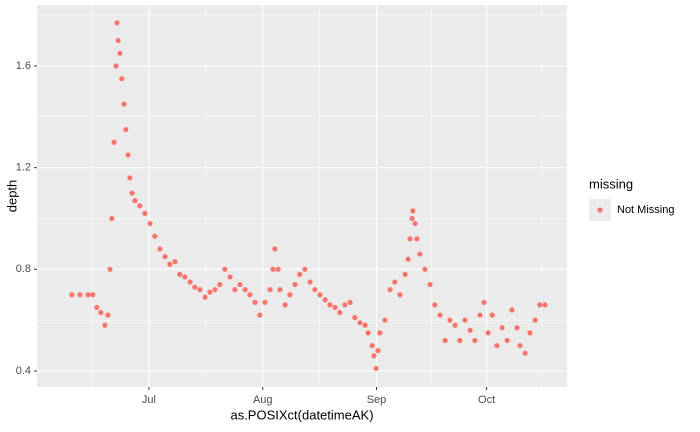 Image resolution: width=700 pixels, height=432 pixels. What do you see at coordinates (486, 400) in the screenshot?
I see `x-tick-label: Oct` at bounding box center [486, 400].